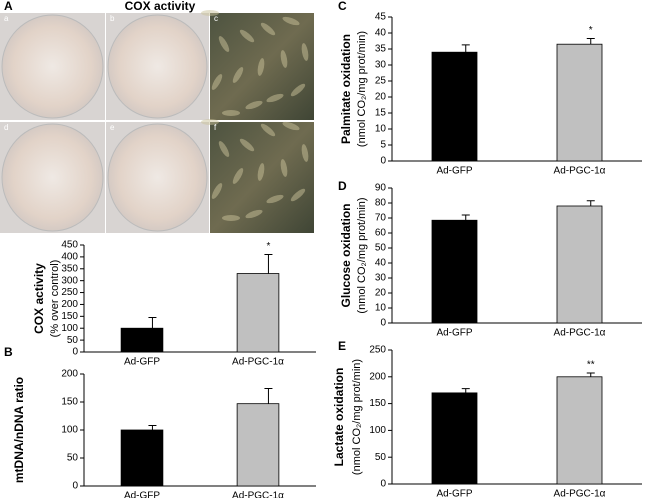 The height and width of the screenshot is (498, 662). I want to click on y-tick-label: 200, so click(69, 304).